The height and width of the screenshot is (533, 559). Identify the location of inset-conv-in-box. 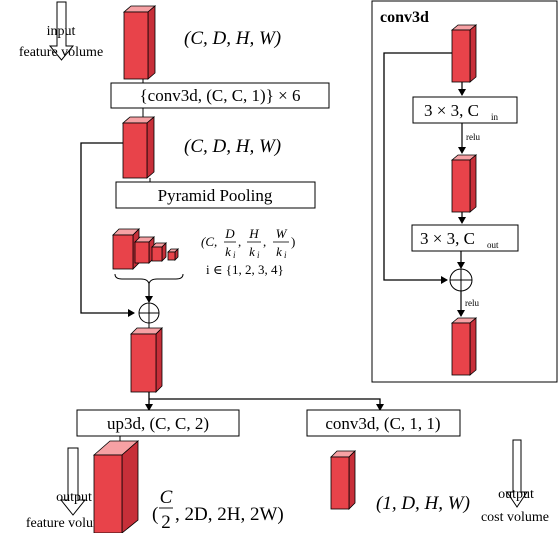
(465, 110).